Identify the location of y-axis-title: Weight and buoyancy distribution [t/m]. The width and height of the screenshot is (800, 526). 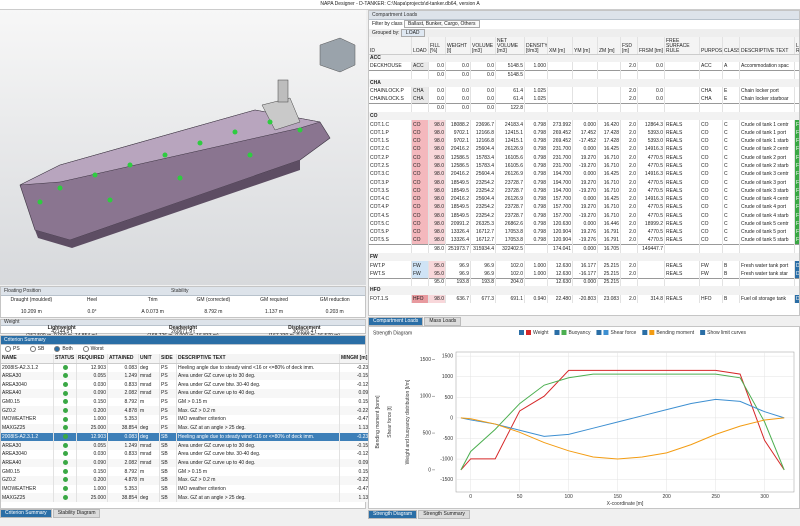
(408, 421).